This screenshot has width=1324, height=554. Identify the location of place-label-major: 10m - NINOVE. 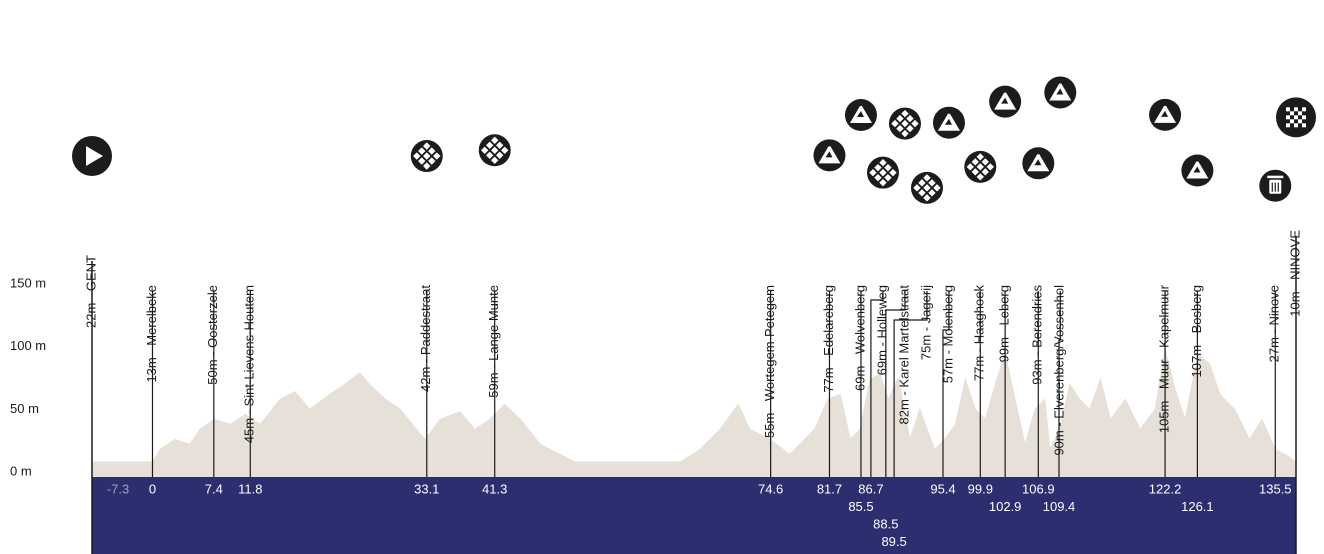
(1294, 273).